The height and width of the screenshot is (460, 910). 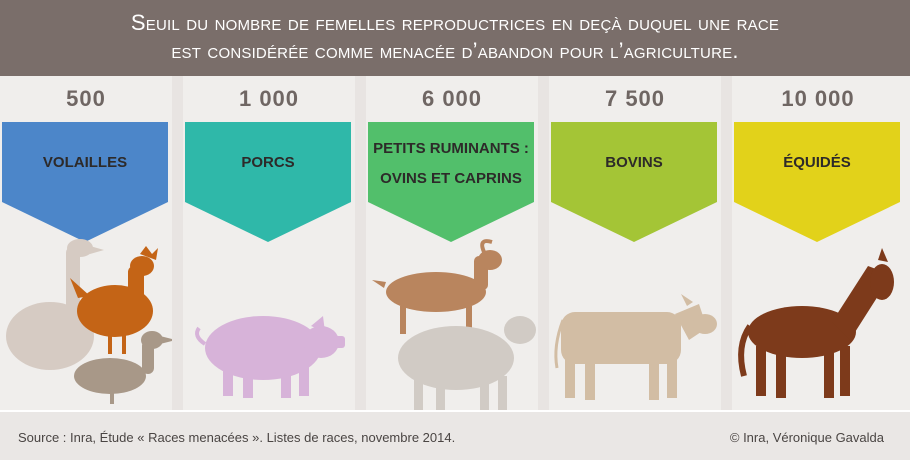 What do you see at coordinates (269, 323) in the screenshot?
I see `pig-icon` at bounding box center [269, 323].